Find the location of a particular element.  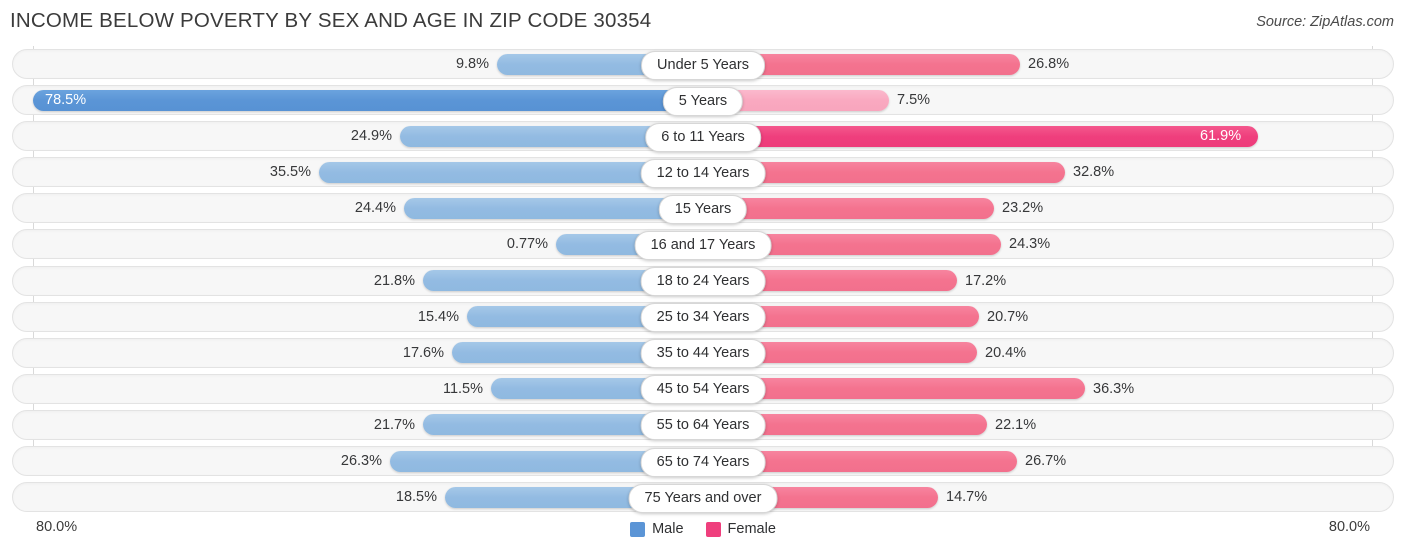

chart-legend: Male Female is located at coordinates (703, 529).